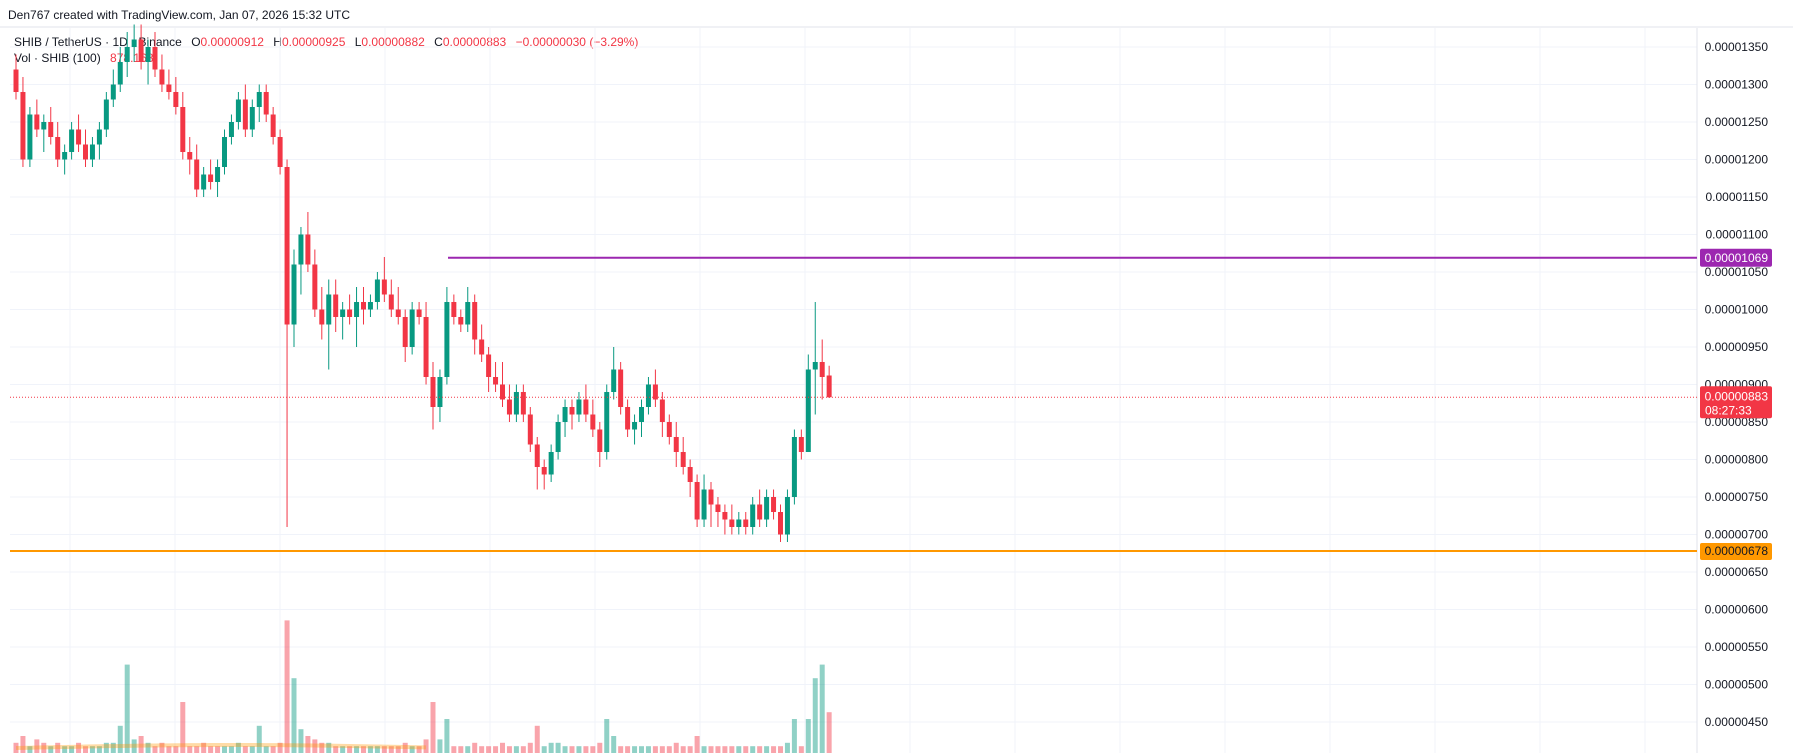 This screenshot has width=1793, height=753. What do you see at coordinates (57, 58) in the screenshot?
I see `volume-name: Vol · SHIB (100)` at bounding box center [57, 58].